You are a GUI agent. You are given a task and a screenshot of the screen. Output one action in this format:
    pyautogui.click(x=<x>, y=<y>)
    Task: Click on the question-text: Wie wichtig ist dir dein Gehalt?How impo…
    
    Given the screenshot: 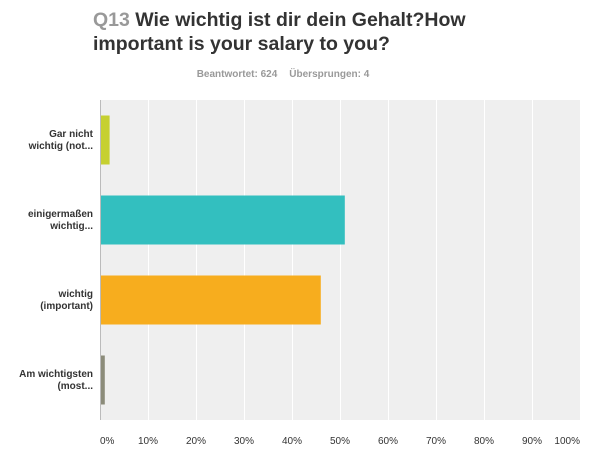 What is the action you would take?
    pyautogui.click(x=279, y=32)
    